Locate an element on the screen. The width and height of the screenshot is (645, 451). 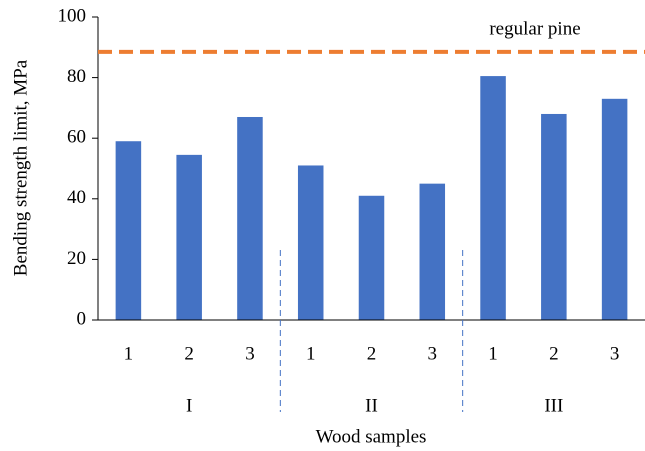
x-axis-label: Wood samples is located at coordinates (371, 436).